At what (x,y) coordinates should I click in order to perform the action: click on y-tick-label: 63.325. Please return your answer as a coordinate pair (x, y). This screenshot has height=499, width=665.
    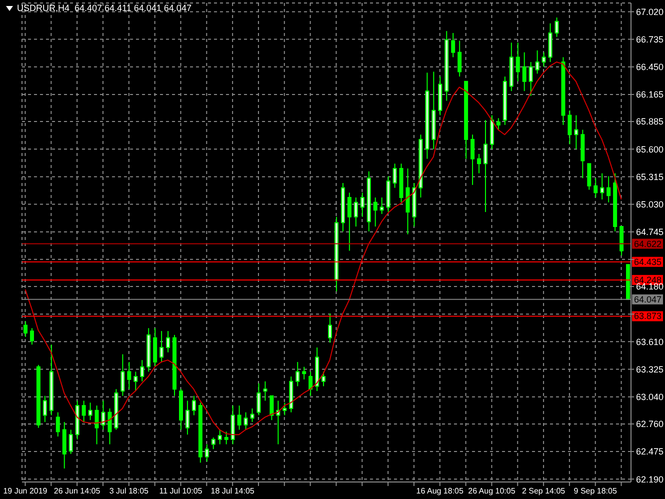
    Looking at the image, I should click on (650, 369).